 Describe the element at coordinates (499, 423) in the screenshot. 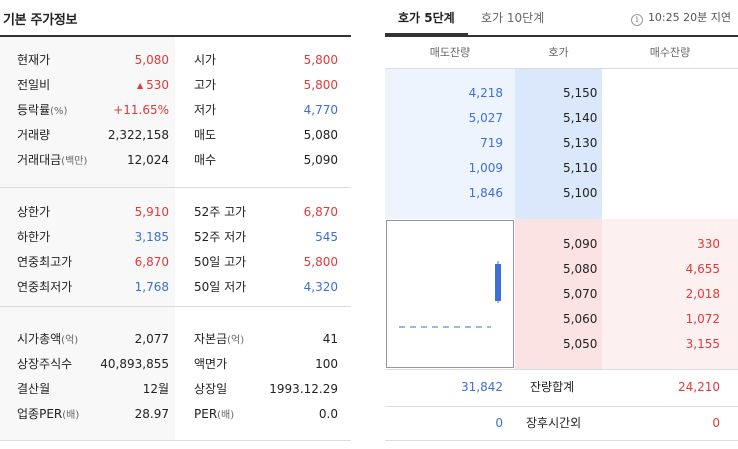

I see `after-hours-ask-volume: 0` at that location.